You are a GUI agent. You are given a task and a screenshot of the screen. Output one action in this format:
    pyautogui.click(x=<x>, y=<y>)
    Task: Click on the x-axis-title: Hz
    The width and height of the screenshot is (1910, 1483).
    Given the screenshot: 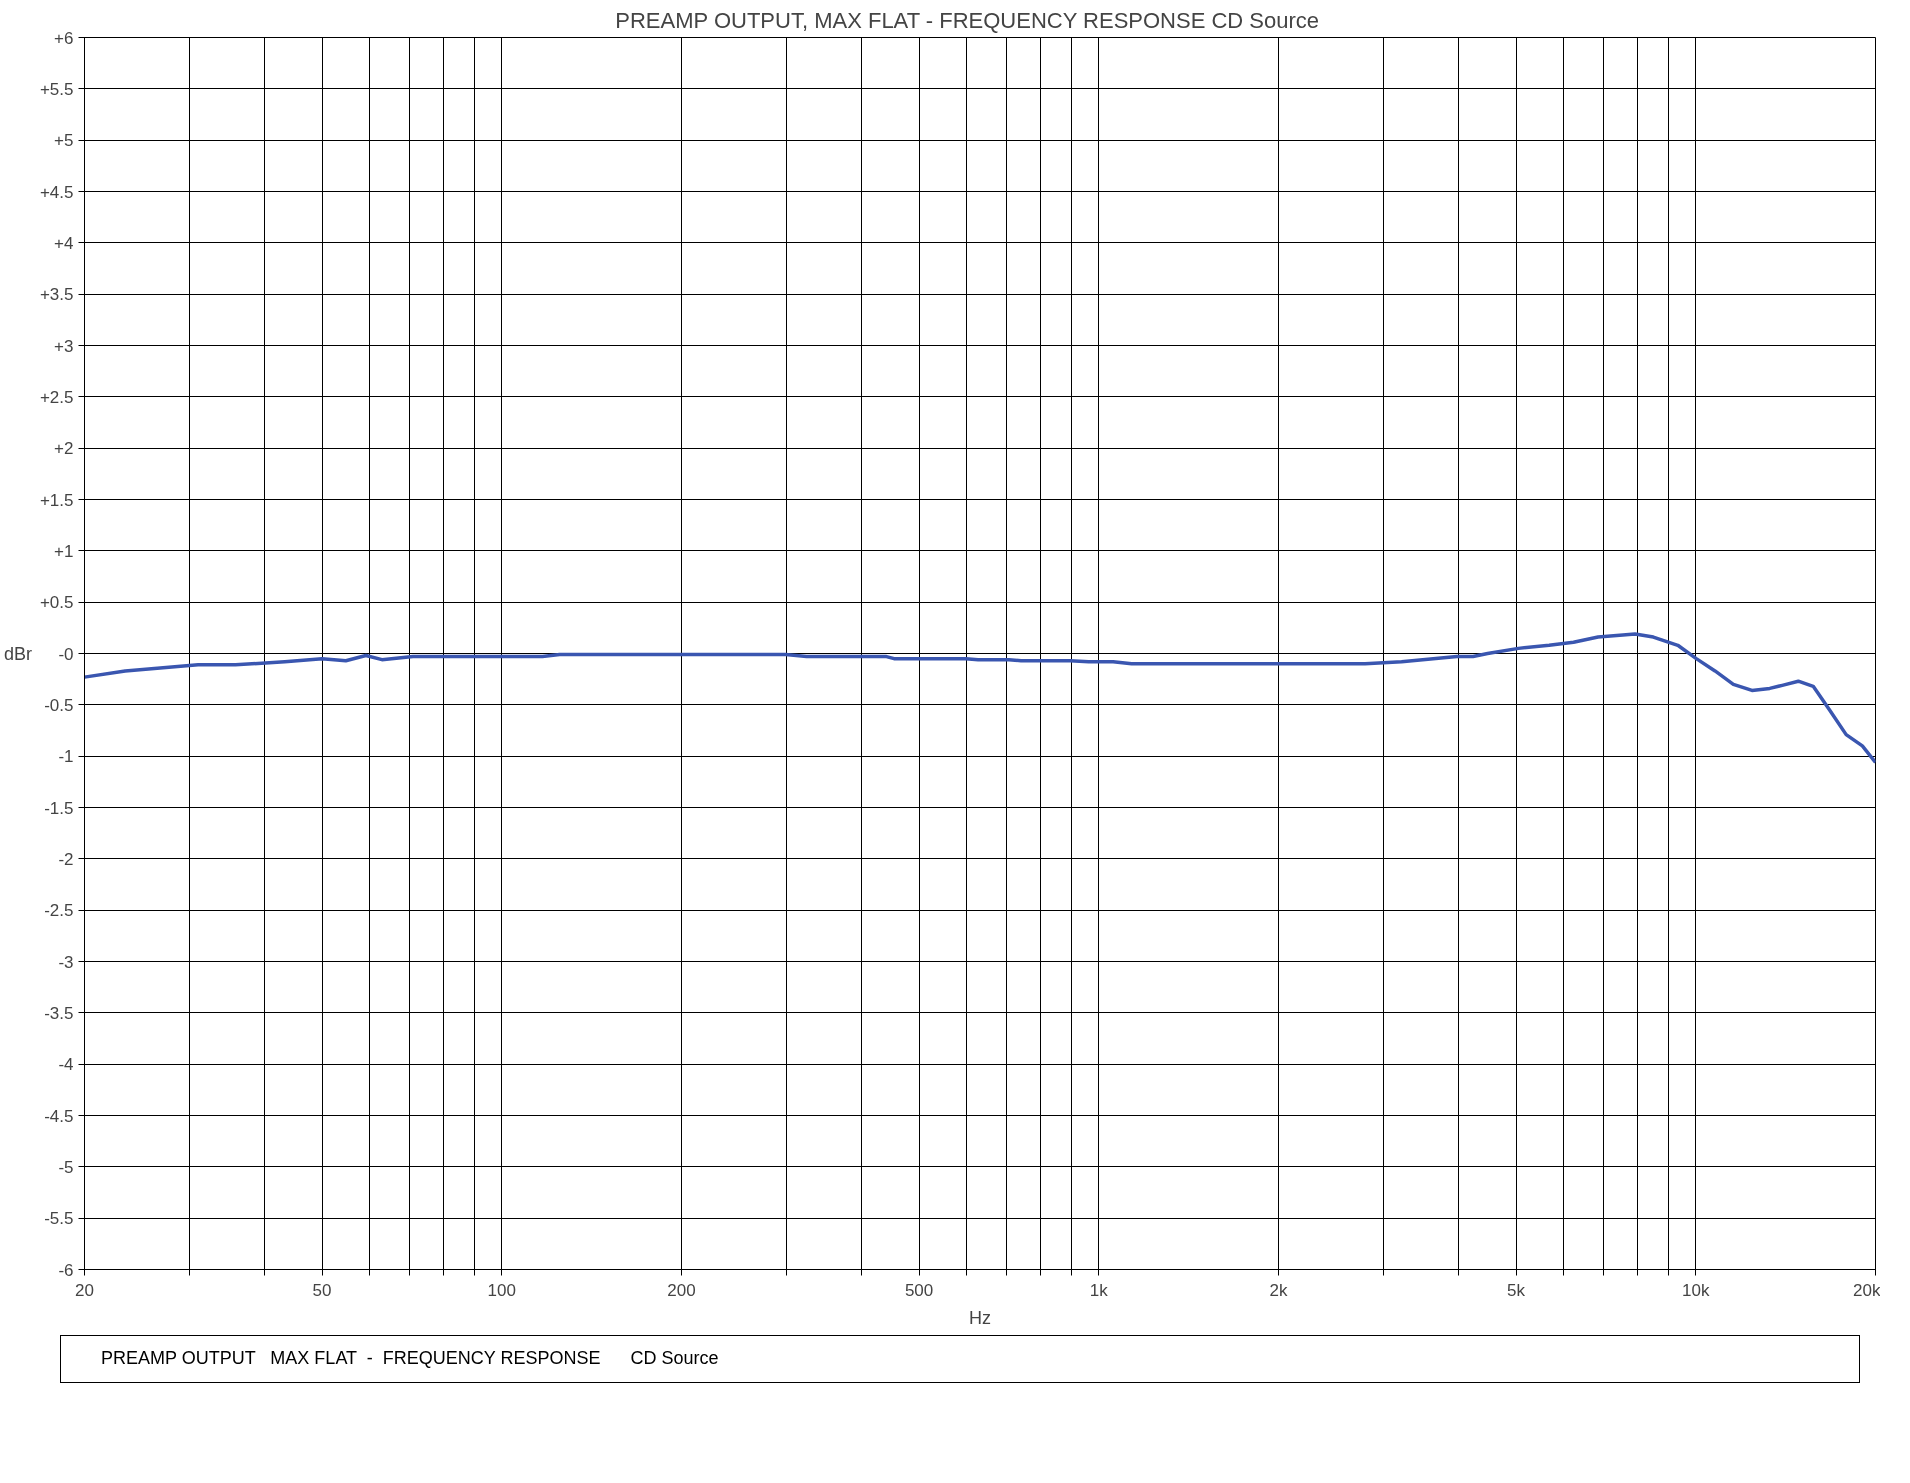 What is the action you would take?
    pyautogui.click(x=980, y=1317)
    